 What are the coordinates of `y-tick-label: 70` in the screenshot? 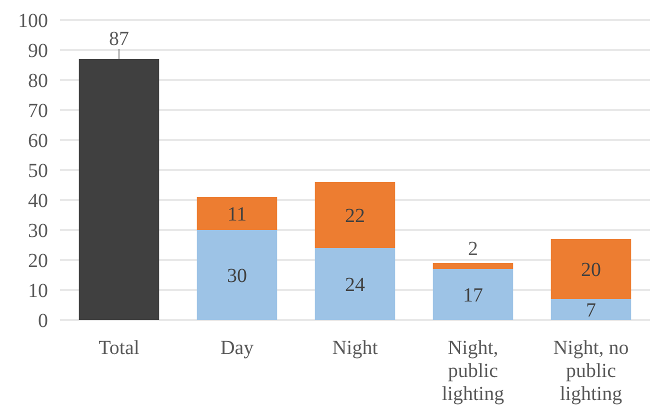 It's located at (38, 111).